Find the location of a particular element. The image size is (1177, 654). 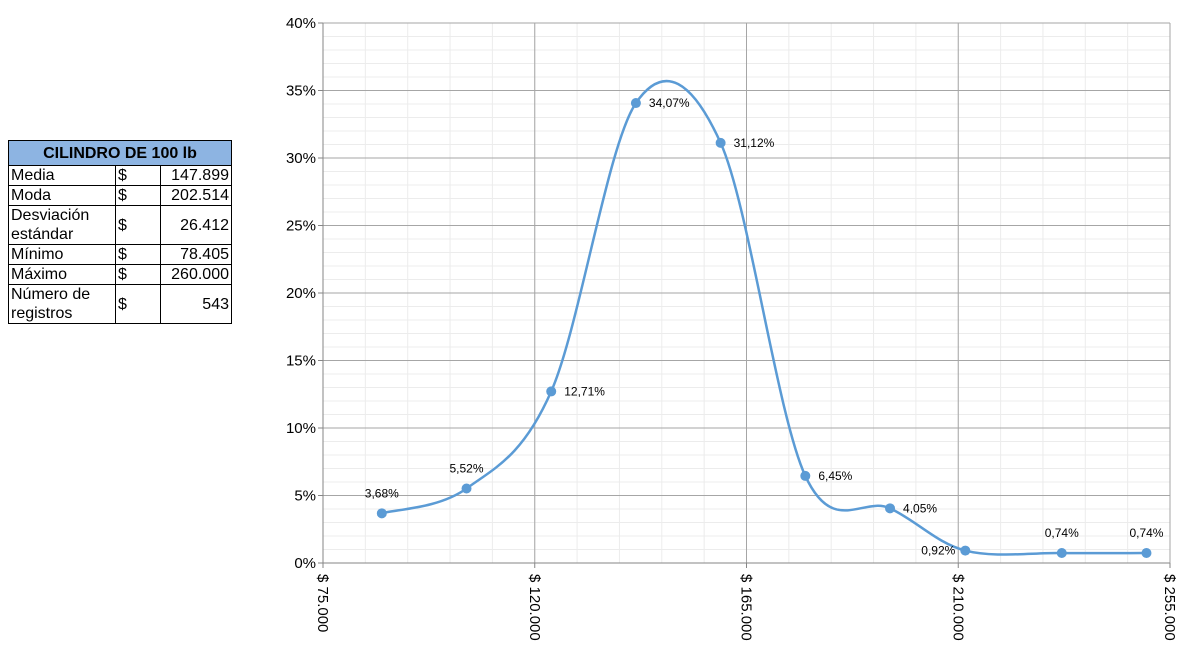

stats-label: Número de registros is located at coordinates (62, 304).